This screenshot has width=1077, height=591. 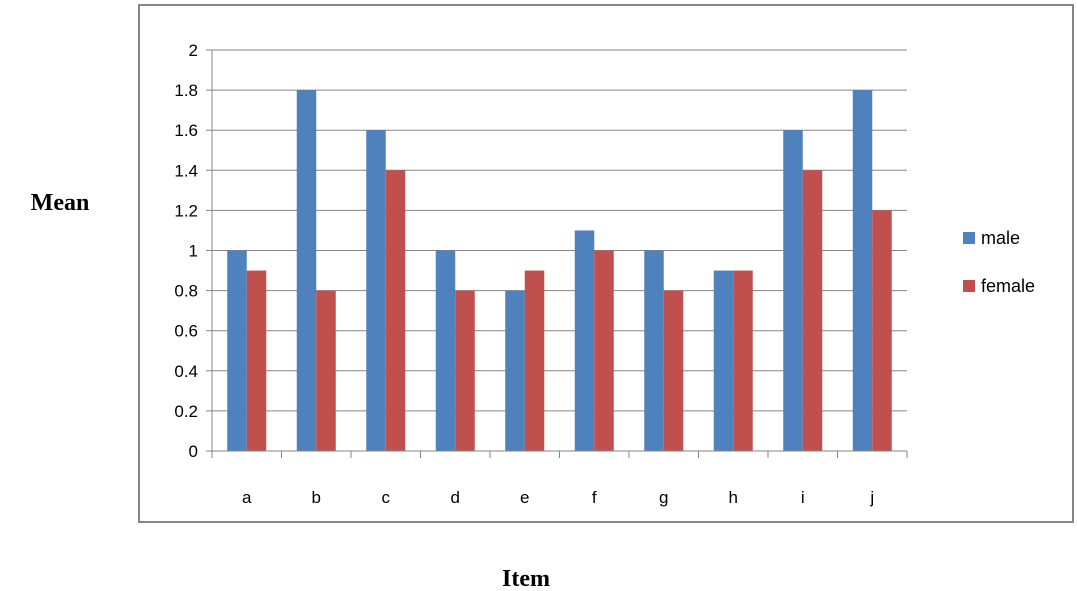 What do you see at coordinates (999, 262) in the screenshot?
I see `legend: male female` at bounding box center [999, 262].